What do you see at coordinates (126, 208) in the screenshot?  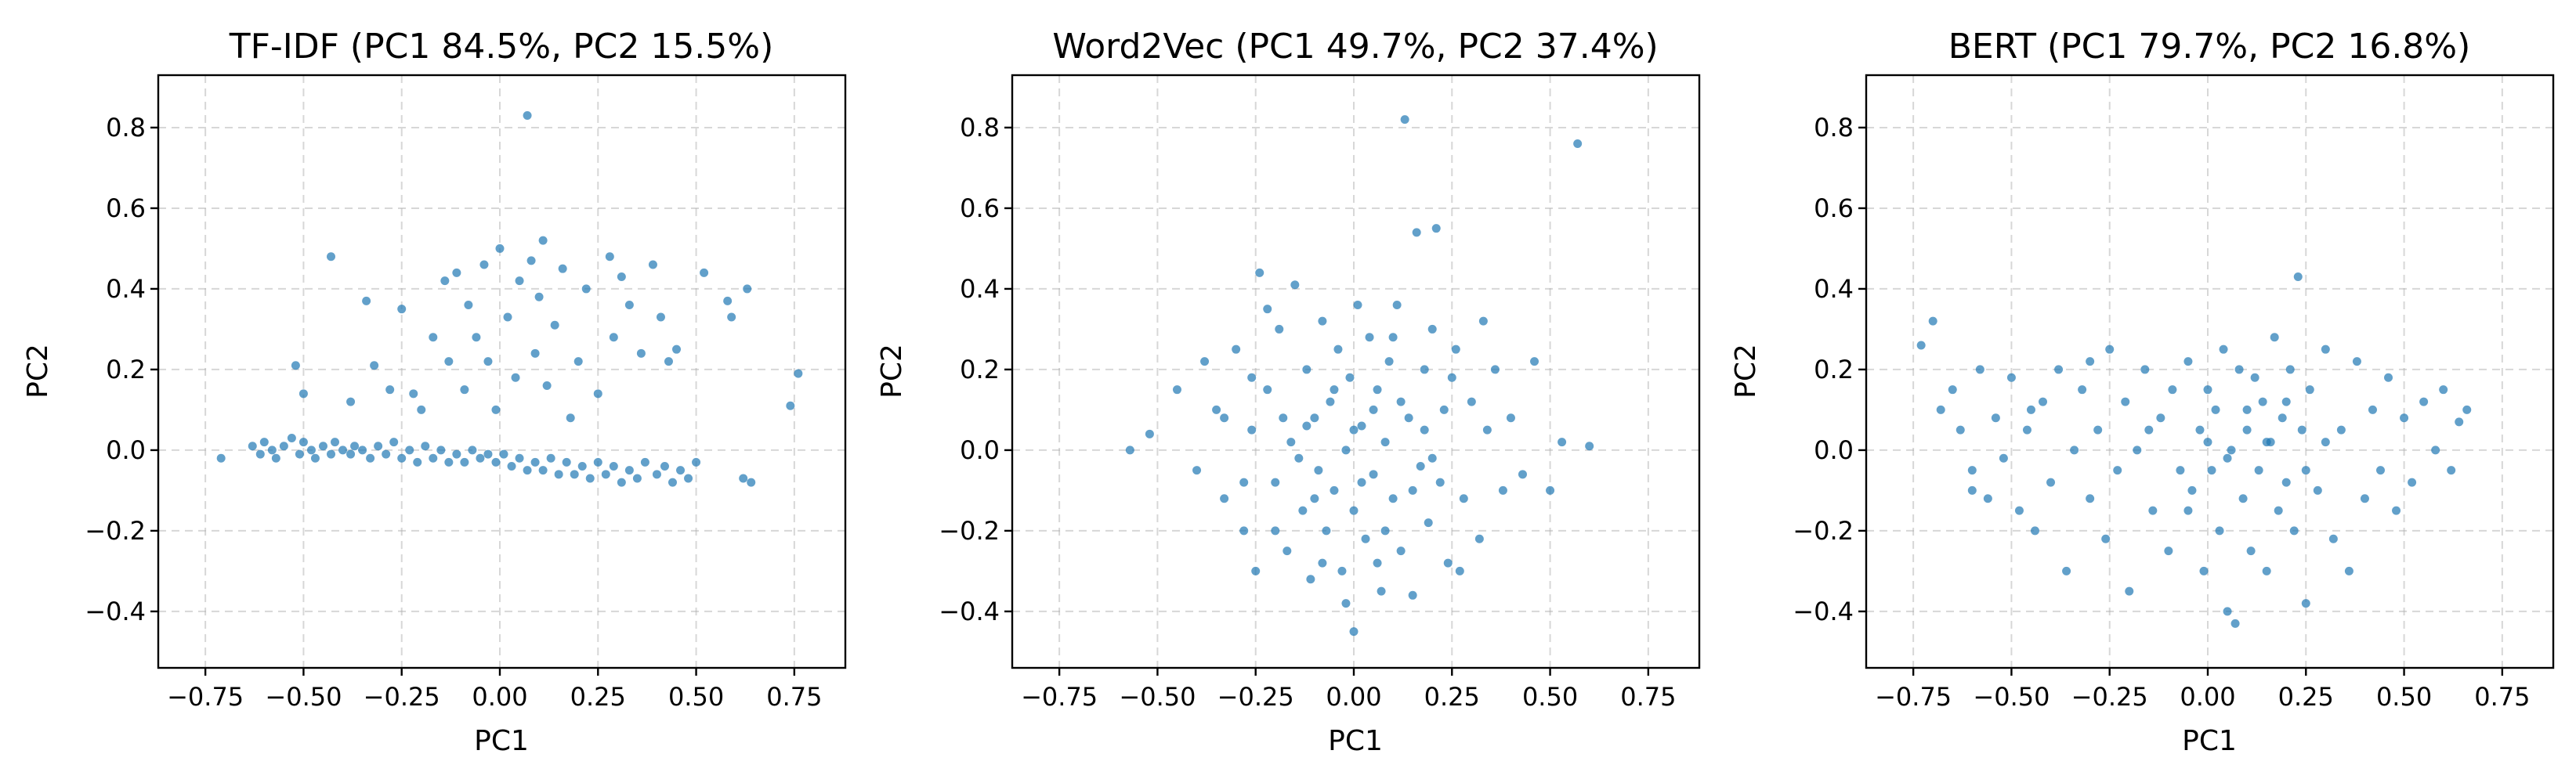 I see `y-tick-label: 0.6` at bounding box center [126, 208].